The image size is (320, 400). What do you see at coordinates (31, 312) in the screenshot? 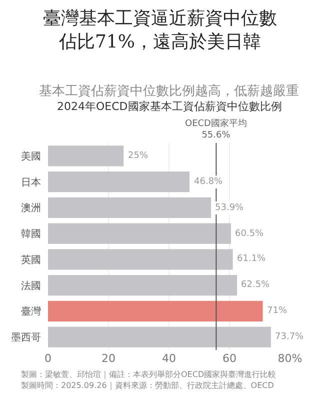
I see `y-tick-label: 臺灣` at bounding box center [31, 312].